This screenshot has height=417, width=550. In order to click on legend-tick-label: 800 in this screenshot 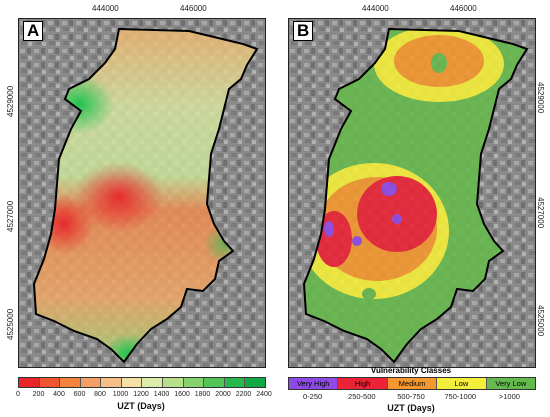, I will do `click(100, 394)`.